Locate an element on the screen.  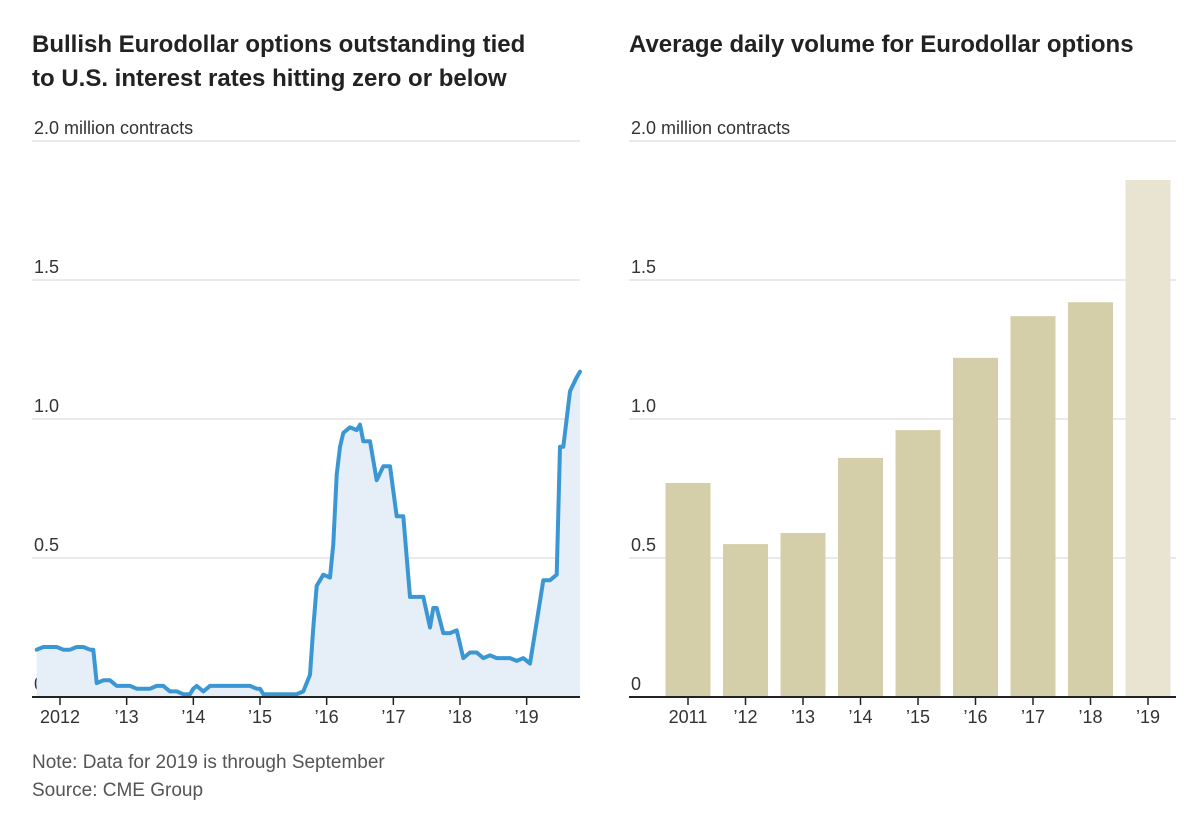
x-tick-label: 2011 is located at coordinates (688, 717).